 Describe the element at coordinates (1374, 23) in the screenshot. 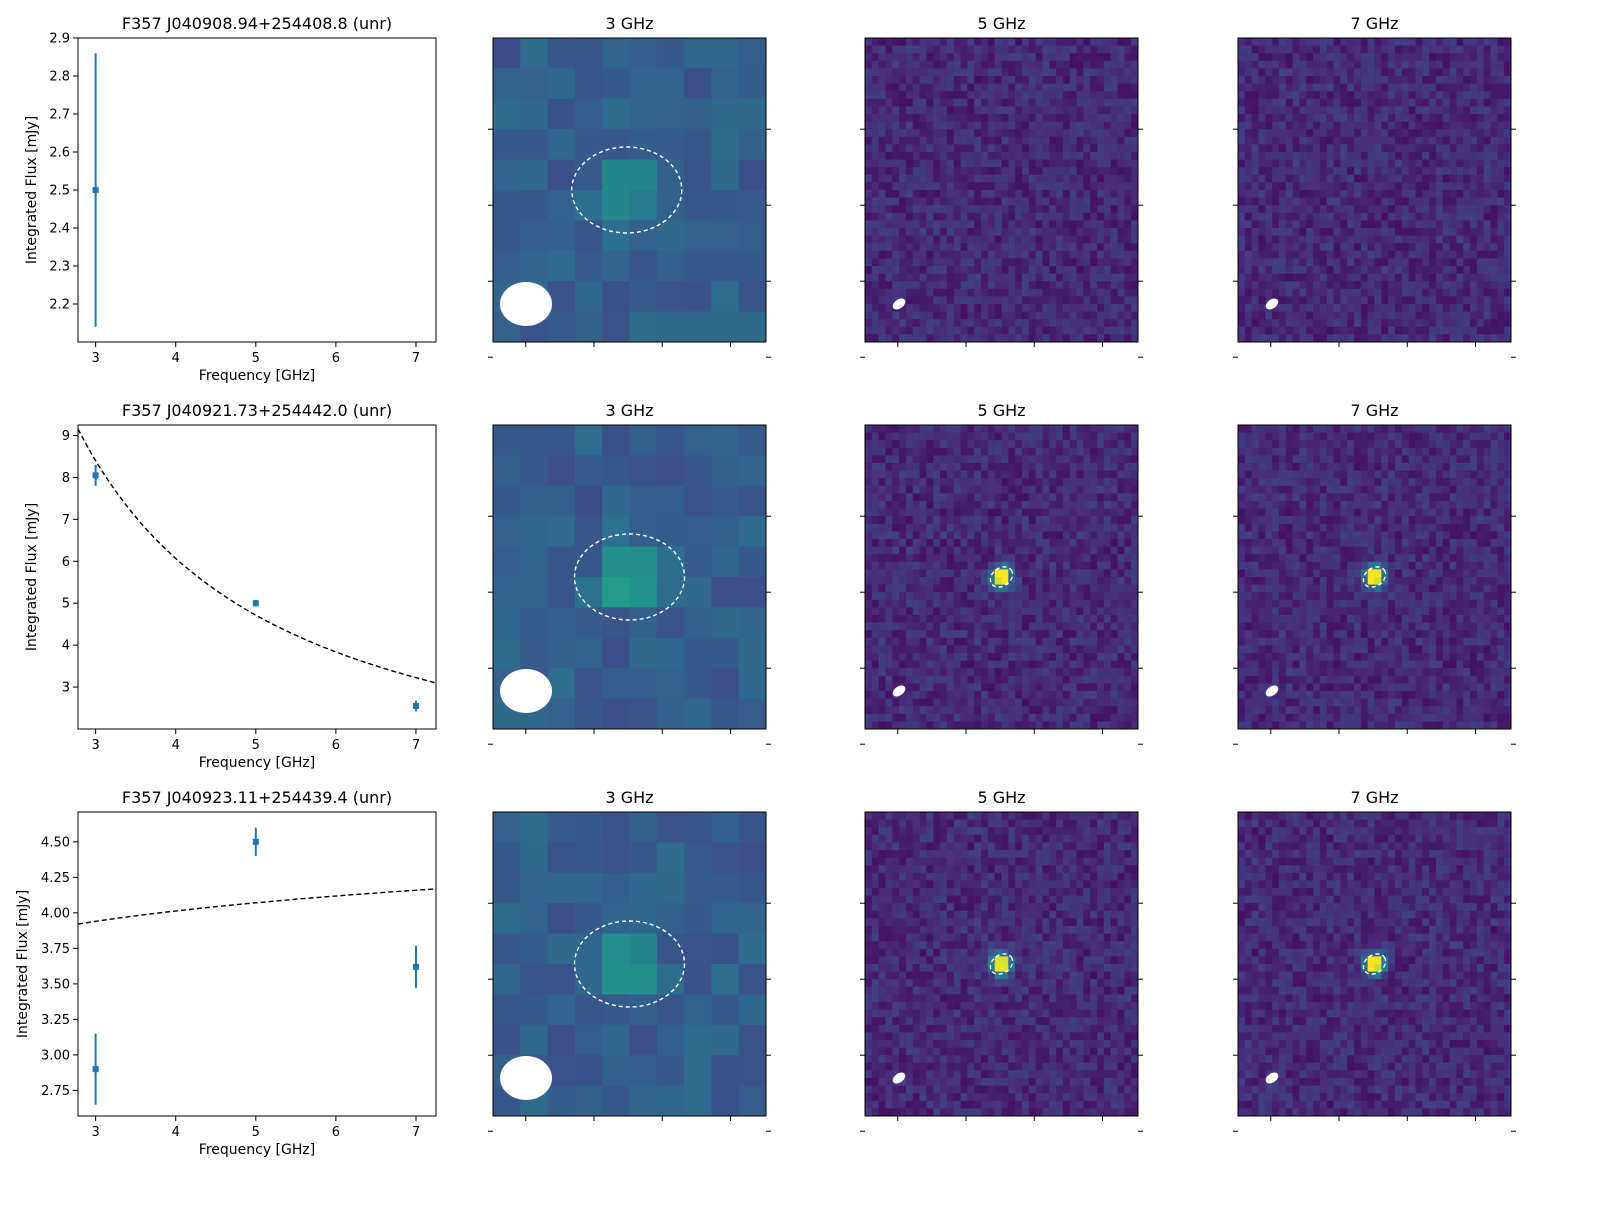

I see `image-title: 7 GHz` at that location.